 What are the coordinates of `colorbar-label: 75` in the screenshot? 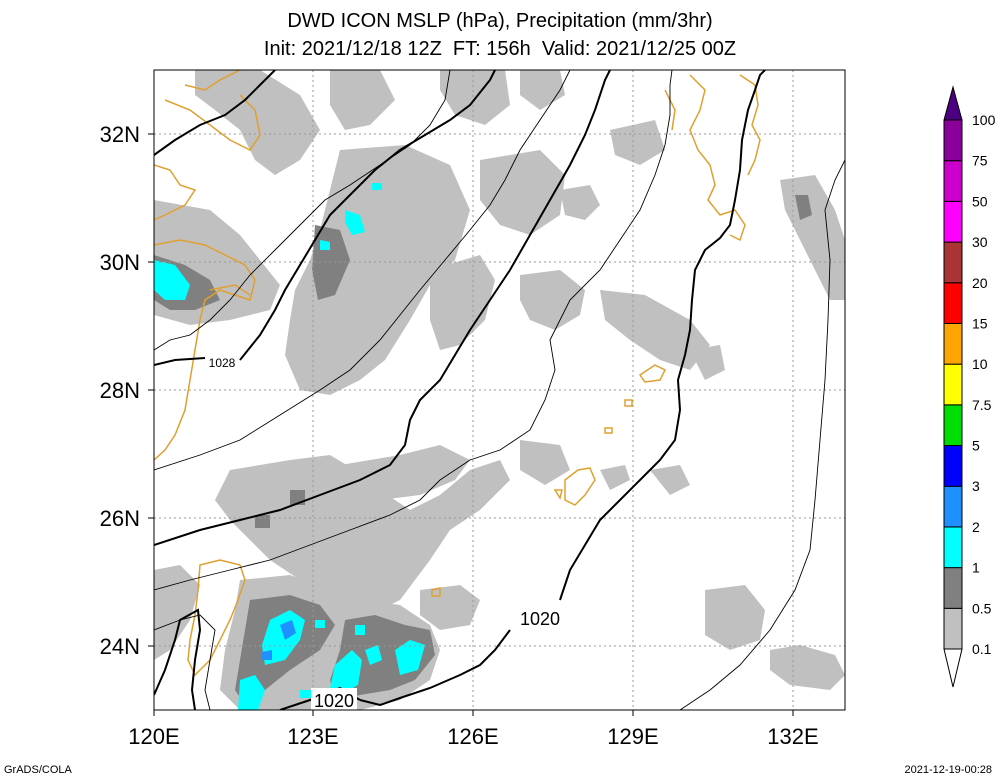 It's located at (980, 161).